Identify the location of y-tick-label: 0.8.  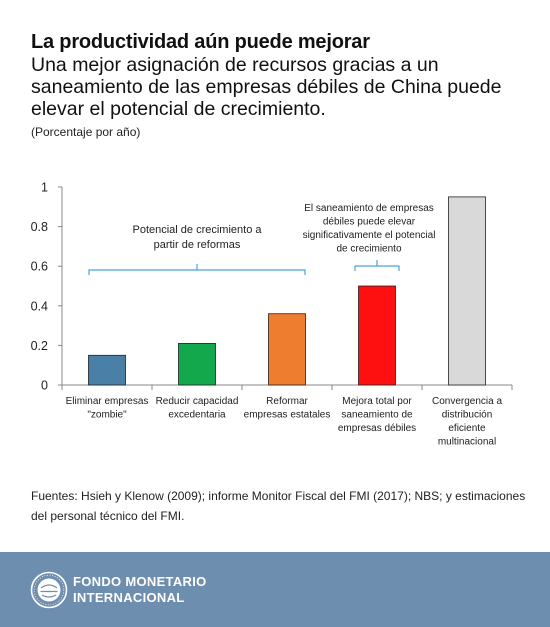
(39, 227).